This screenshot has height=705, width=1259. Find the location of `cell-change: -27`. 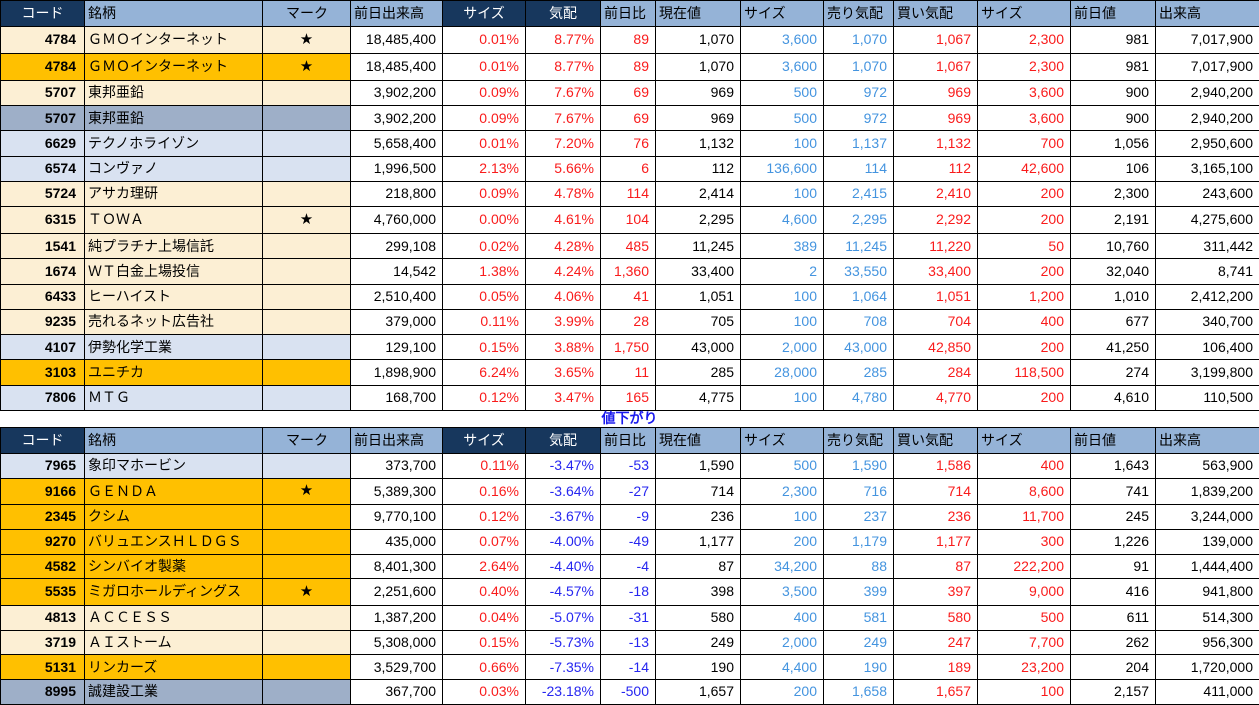

cell-change: -27 is located at coordinates (628, 491).